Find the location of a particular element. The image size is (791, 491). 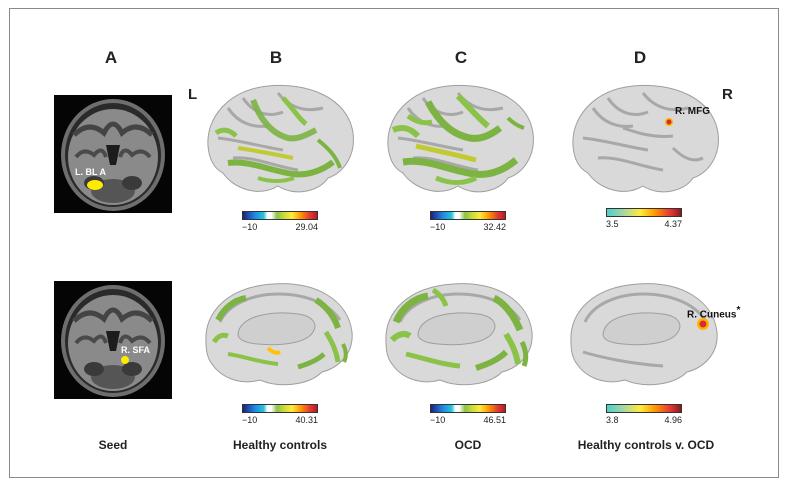

hemisphere-right-label: R is located at coordinates (727, 94).